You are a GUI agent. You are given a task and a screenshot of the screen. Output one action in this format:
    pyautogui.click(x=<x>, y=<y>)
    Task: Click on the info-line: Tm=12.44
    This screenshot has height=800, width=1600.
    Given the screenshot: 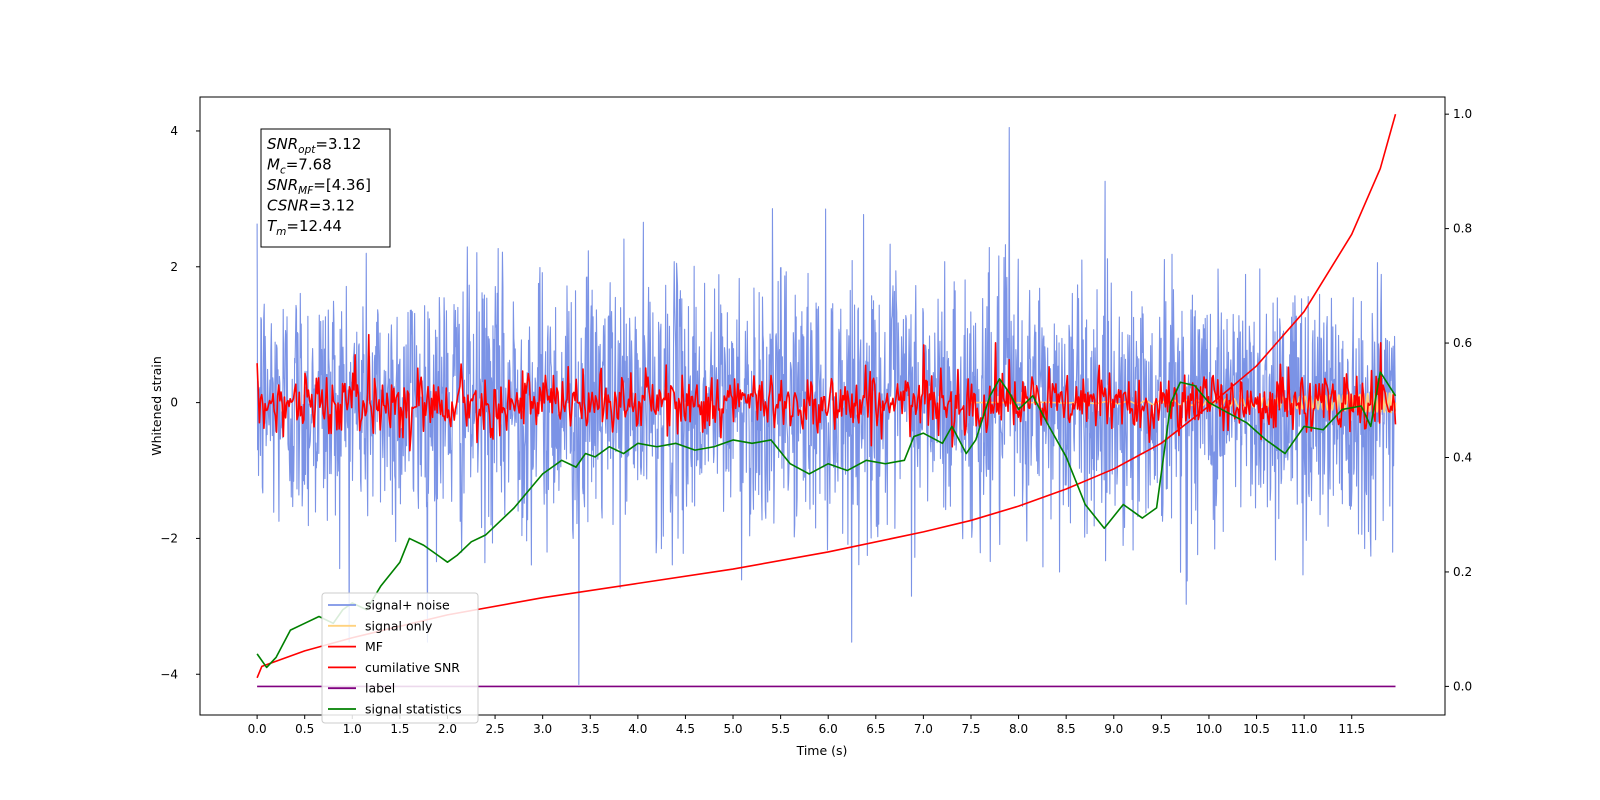 What is the action you would take?
    pyautogui.click(x=304, y=227)
    